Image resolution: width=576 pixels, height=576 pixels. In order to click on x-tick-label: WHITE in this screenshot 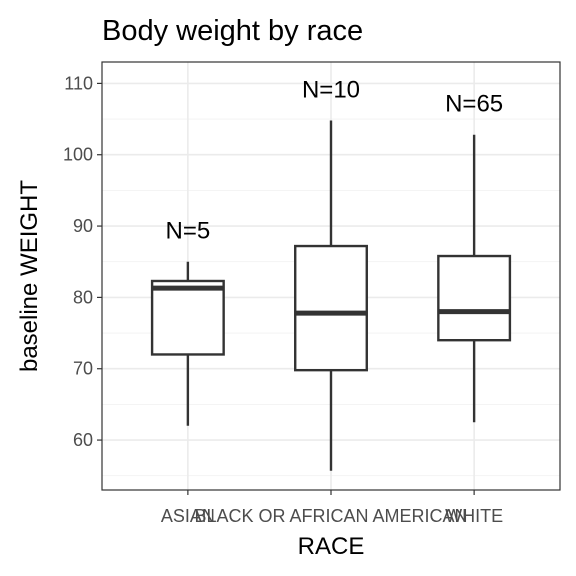, I will do `click(474, 516)`.